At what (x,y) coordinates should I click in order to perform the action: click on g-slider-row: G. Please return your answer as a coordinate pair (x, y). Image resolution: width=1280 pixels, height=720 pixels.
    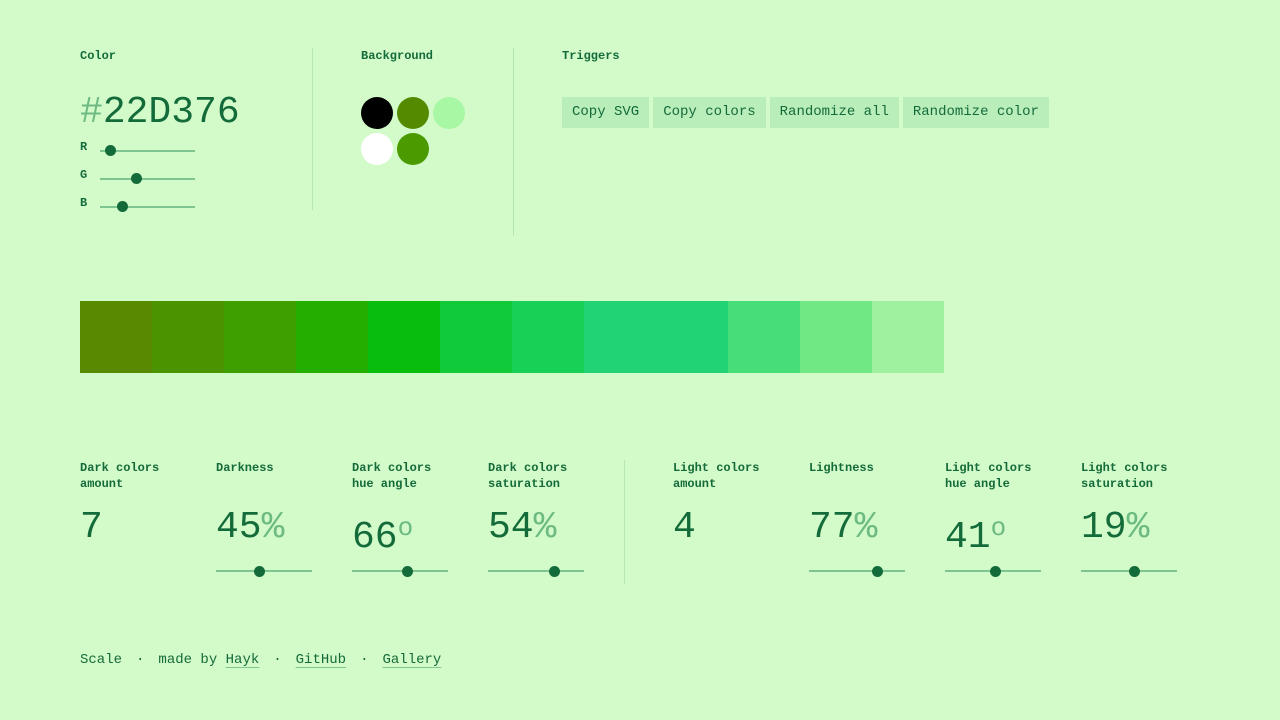
    Looking at the image, I should click on (180, 176).